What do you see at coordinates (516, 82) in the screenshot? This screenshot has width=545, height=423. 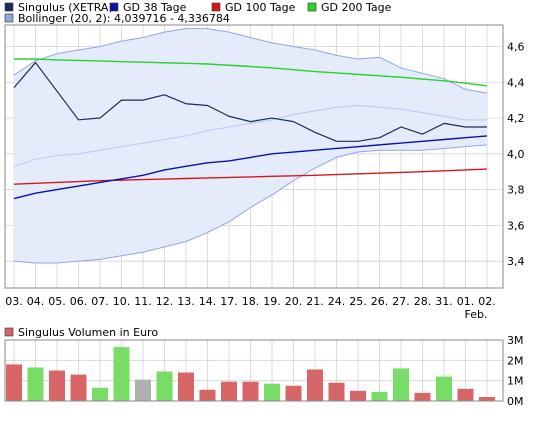 I see `y-tick-label: 4,4` at bounding box center [516, 82].